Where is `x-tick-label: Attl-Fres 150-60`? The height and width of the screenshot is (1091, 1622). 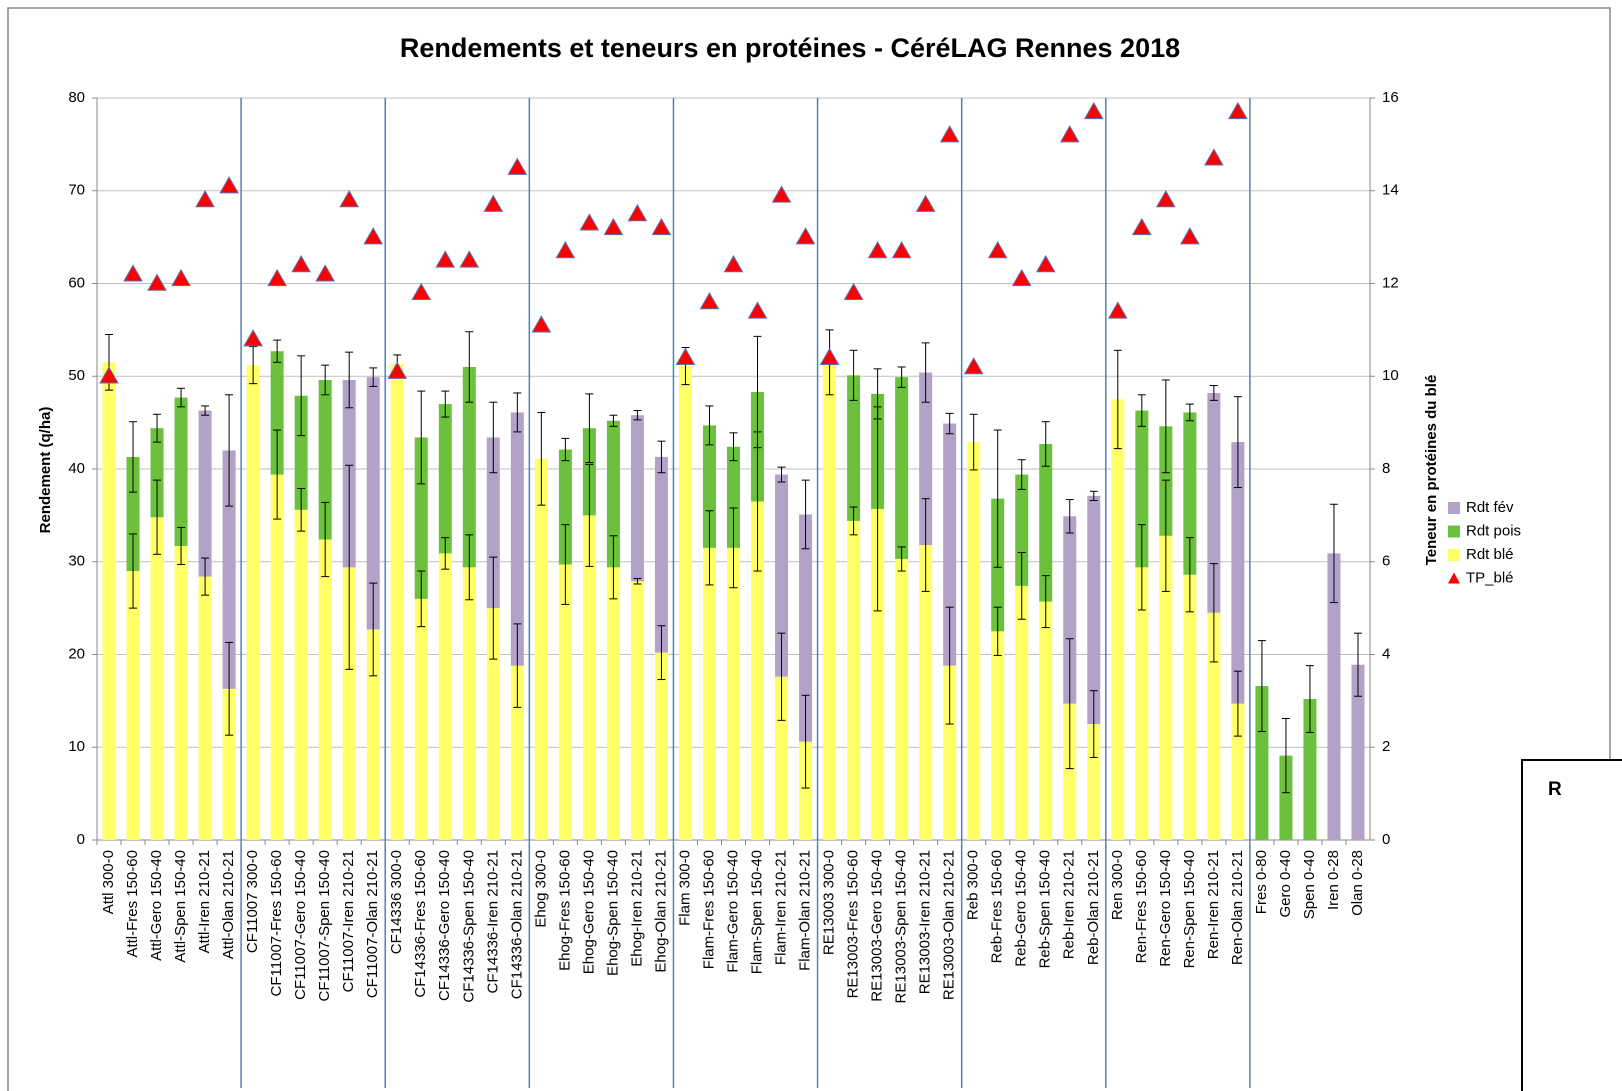 x-tick-label: Attl-Fres 150-60 is located at coordinates (132, 904).